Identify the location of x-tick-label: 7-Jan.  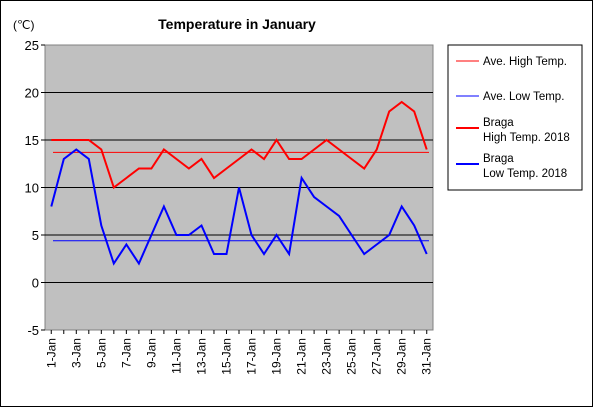
(126, 353).